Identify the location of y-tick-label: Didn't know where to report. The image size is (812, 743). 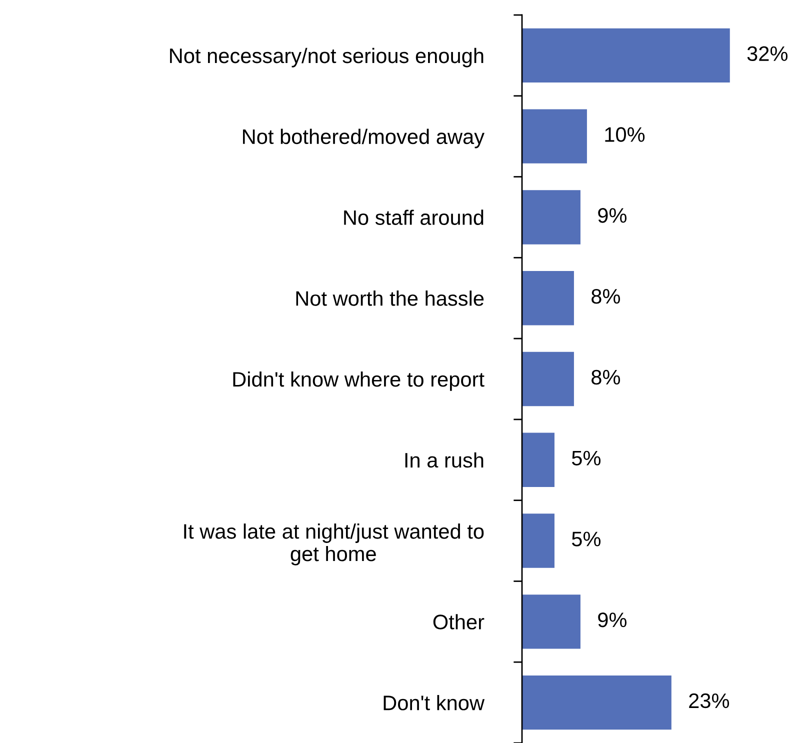
(358, 381).